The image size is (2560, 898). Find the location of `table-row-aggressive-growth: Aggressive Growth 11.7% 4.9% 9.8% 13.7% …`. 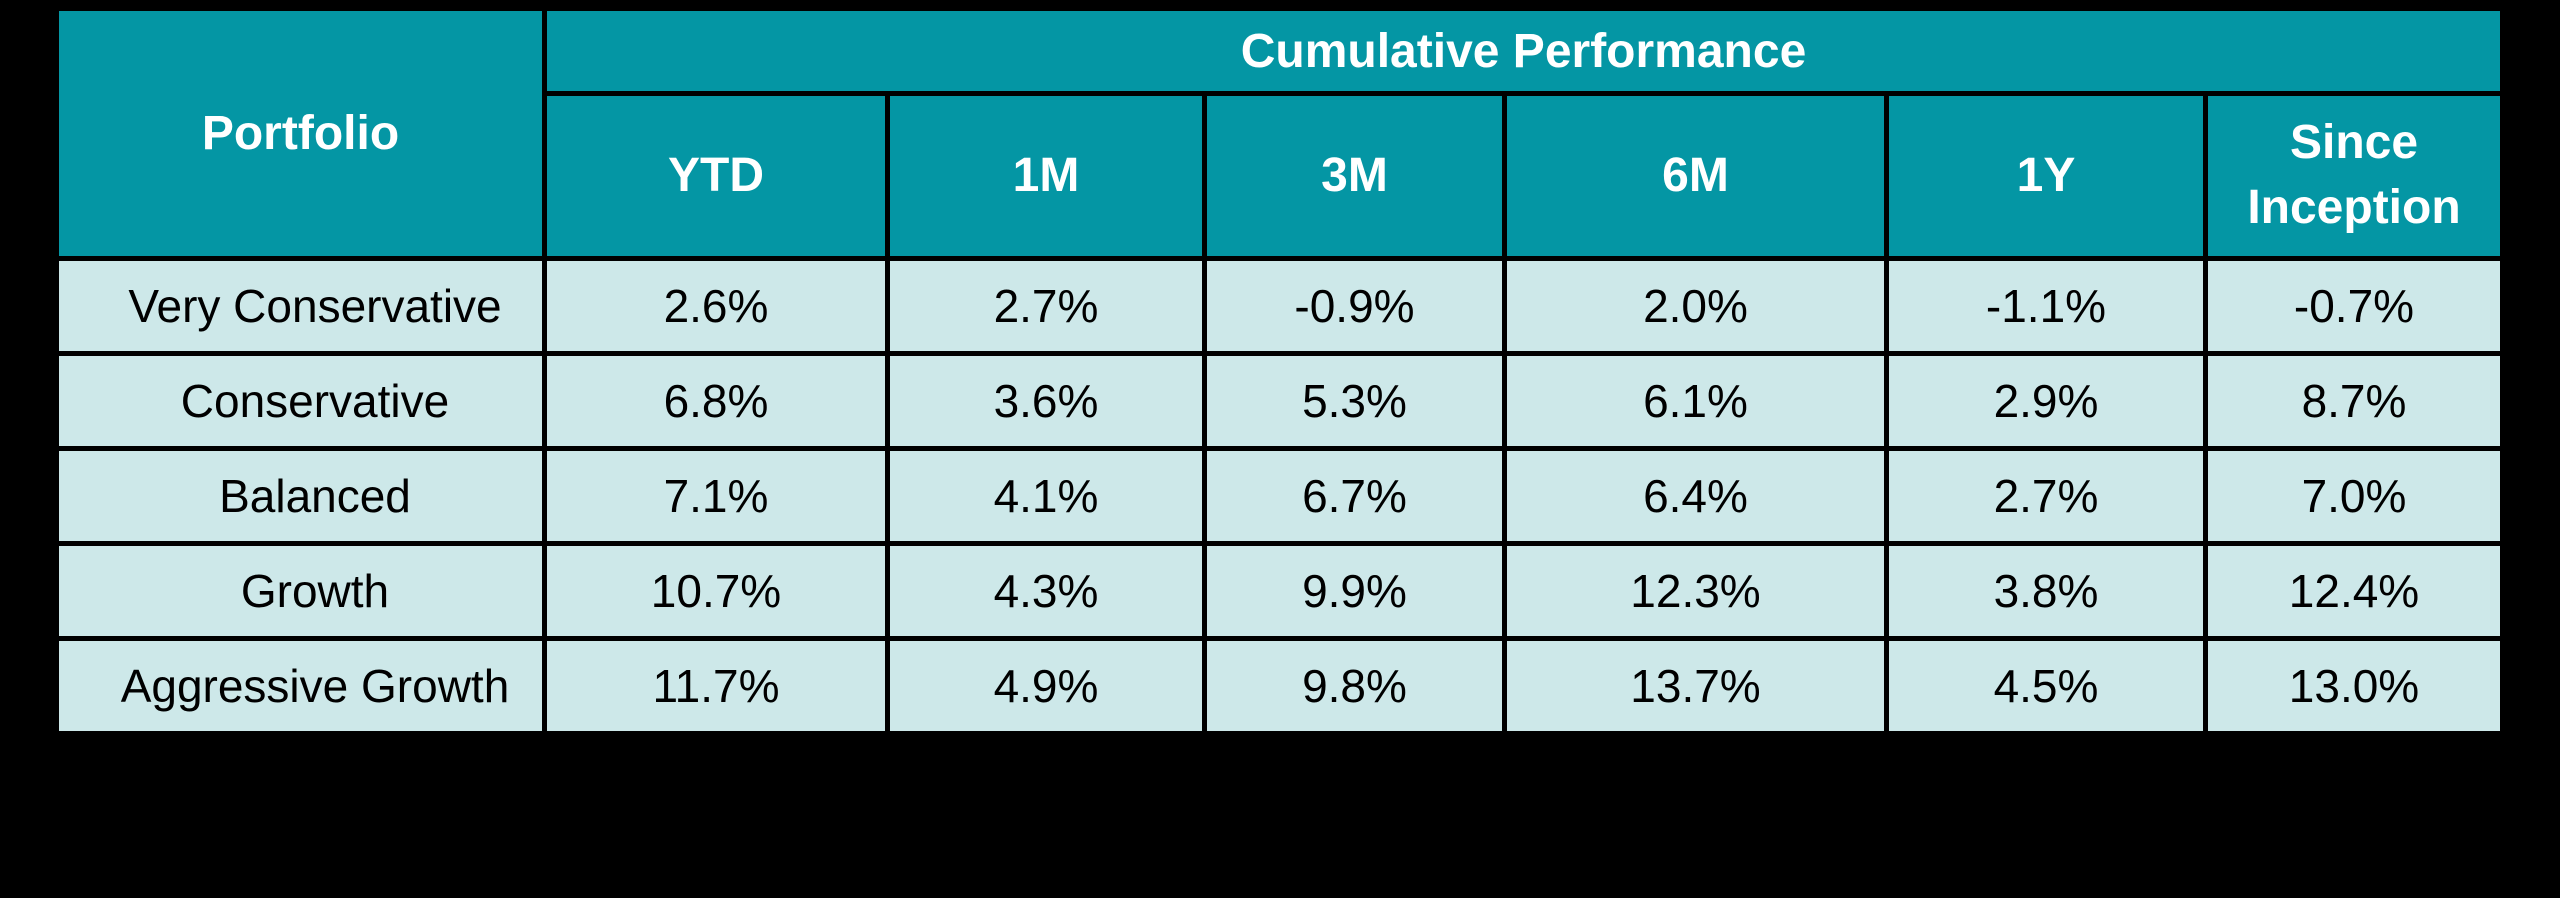

table-row-aggressive-growth: Aggressive Growth 11.7% 4.9% 9.8% 13.7% … is located at coordinates (1279, 686).